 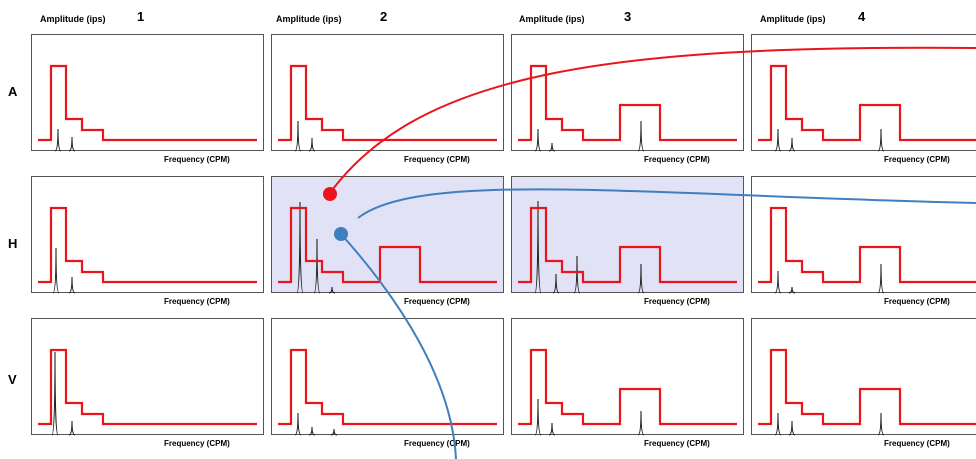 What do you see at coordinates (12, 379) in the screenshot?
I see `row-label-v: V` at bounding box center [12, 379].